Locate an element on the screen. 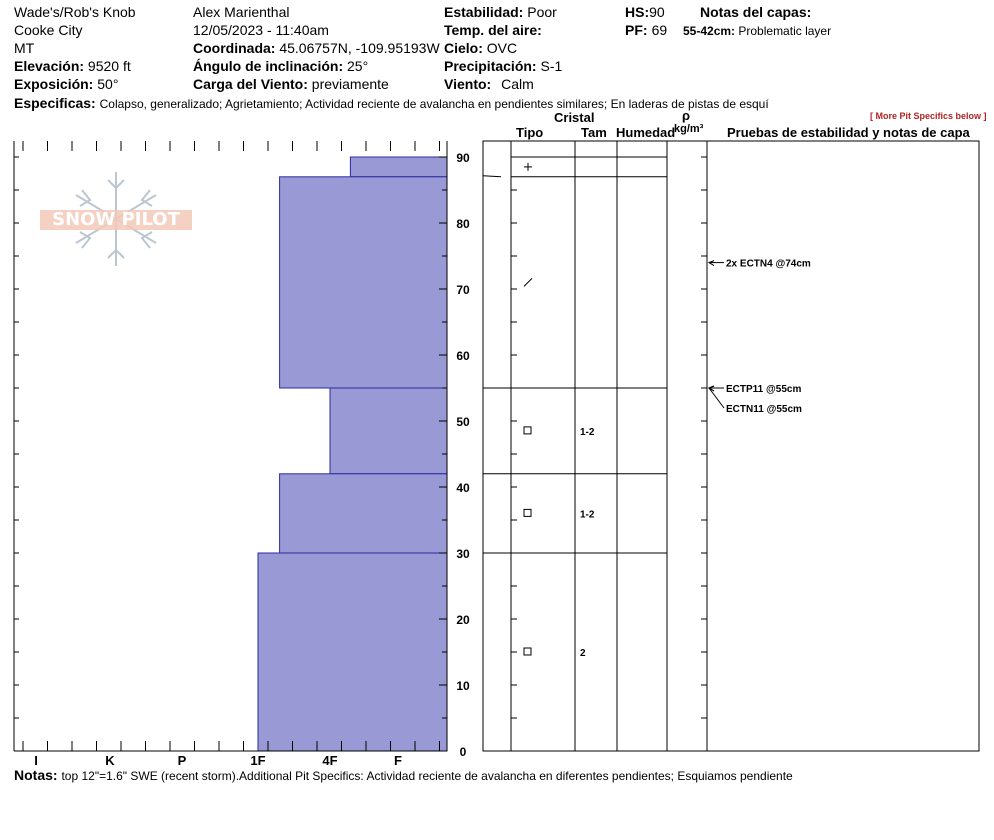 This screenshot has width=994, height=840. layer-note-text: Problematic layer is located at coordinates (785, 31).